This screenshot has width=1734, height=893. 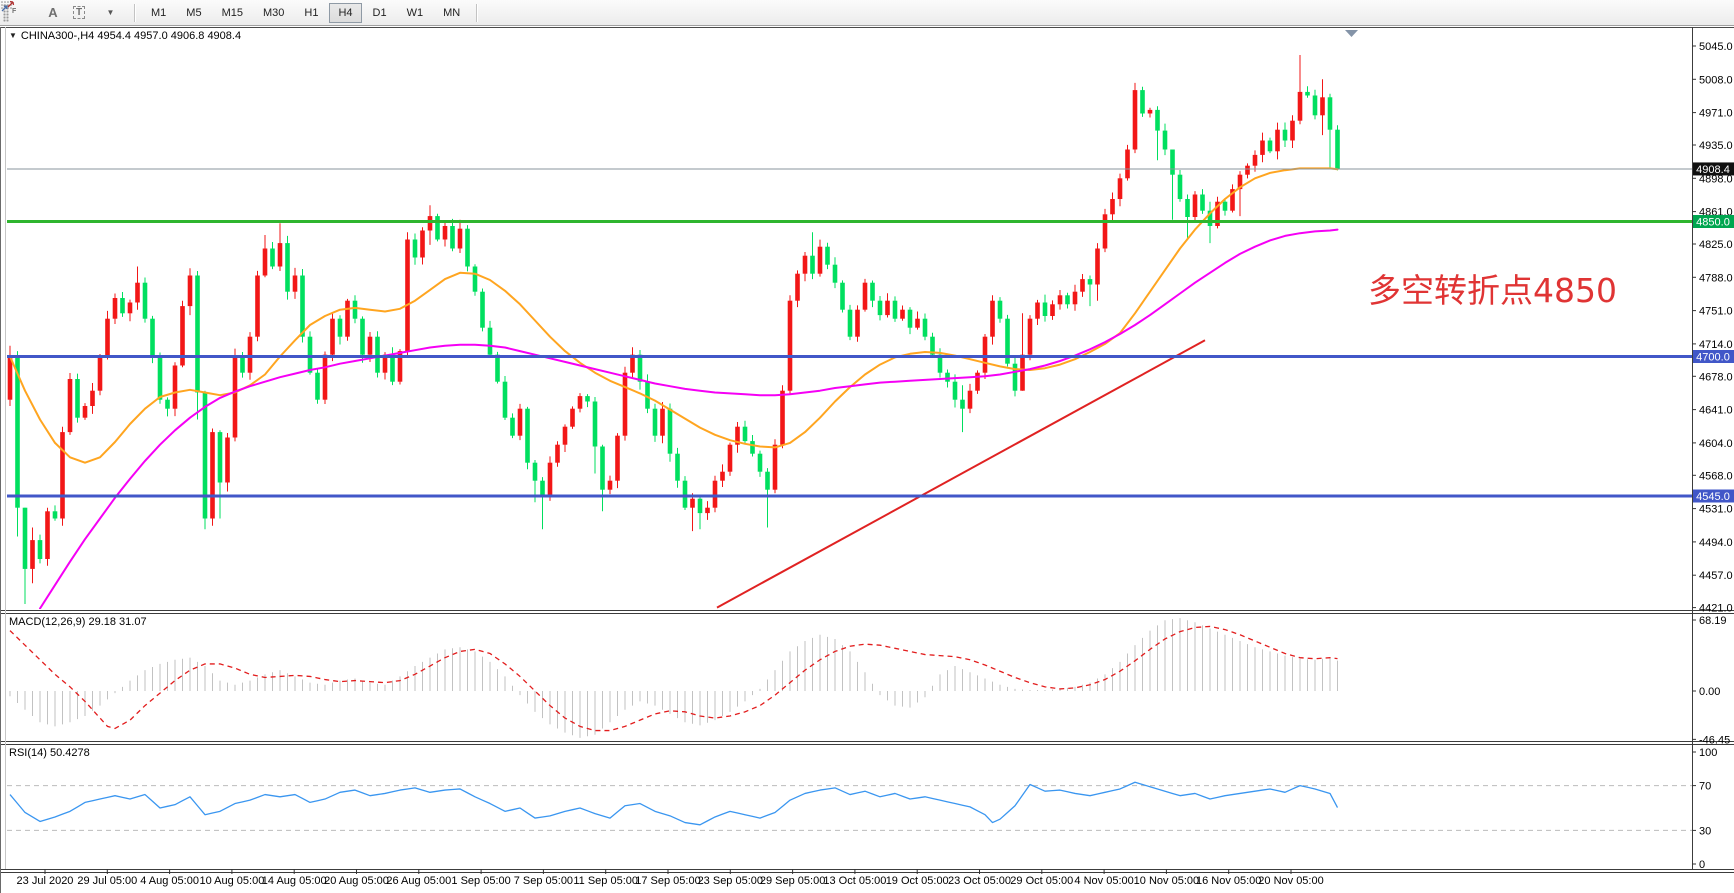 I want to click on annotation-text: 多空转折点4850, so click(x=1492, y=290).